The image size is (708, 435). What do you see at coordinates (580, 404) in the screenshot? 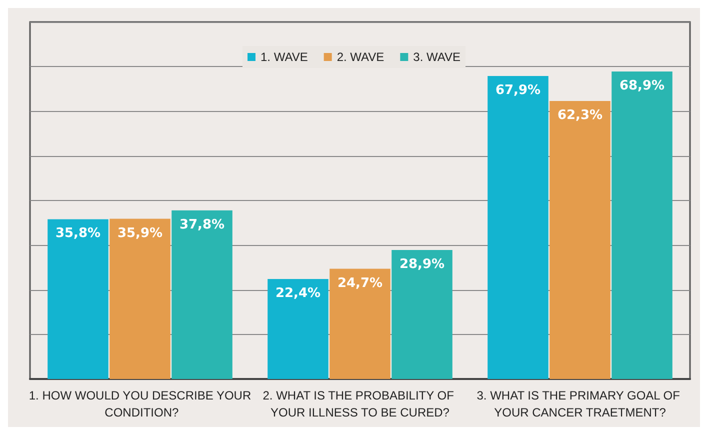
I see `x-tick-label: 3. WHAT IS THE PRIMARY GOAL OF YOUR CANCER TRAETMENT?` at bounding box center [580, 404].